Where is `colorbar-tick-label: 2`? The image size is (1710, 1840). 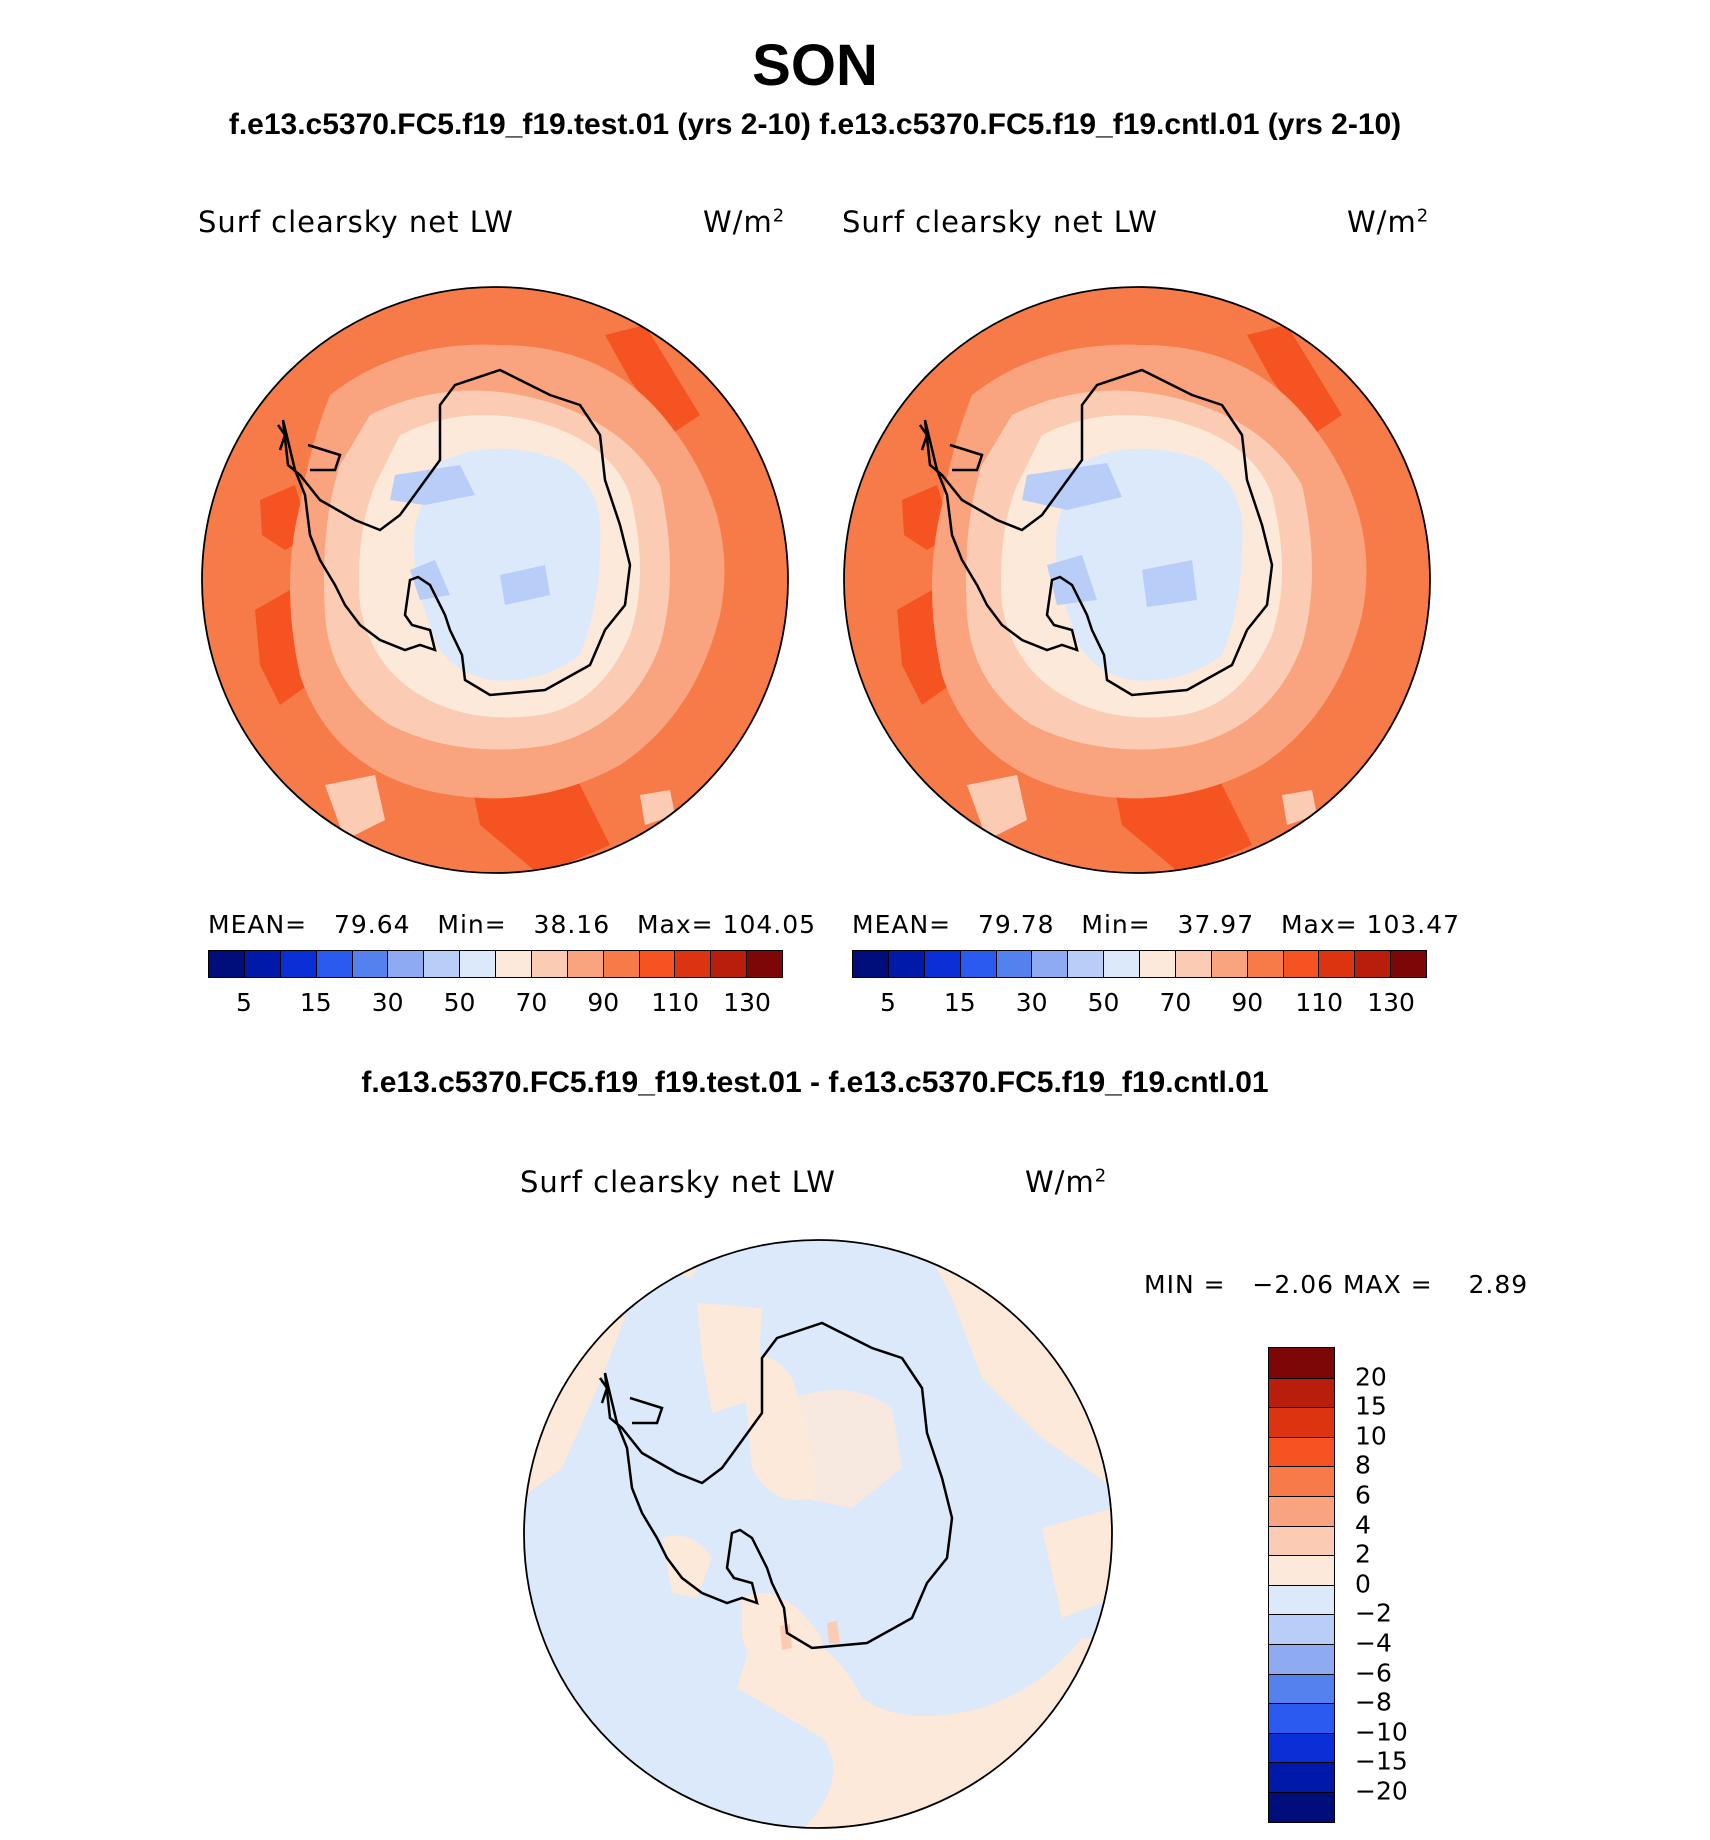
colorbar-tick-label: 2 is located at coordinates (1363, 1554).